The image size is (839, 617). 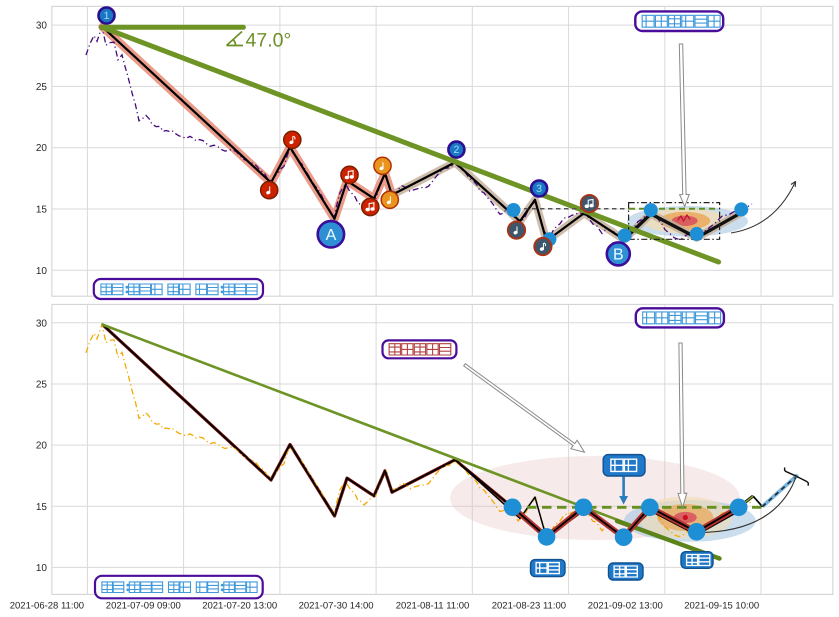 What do you see at coordinates (618, 254) in the screenshot?
I see `svg-text: B` at bounding box center [618, 254].